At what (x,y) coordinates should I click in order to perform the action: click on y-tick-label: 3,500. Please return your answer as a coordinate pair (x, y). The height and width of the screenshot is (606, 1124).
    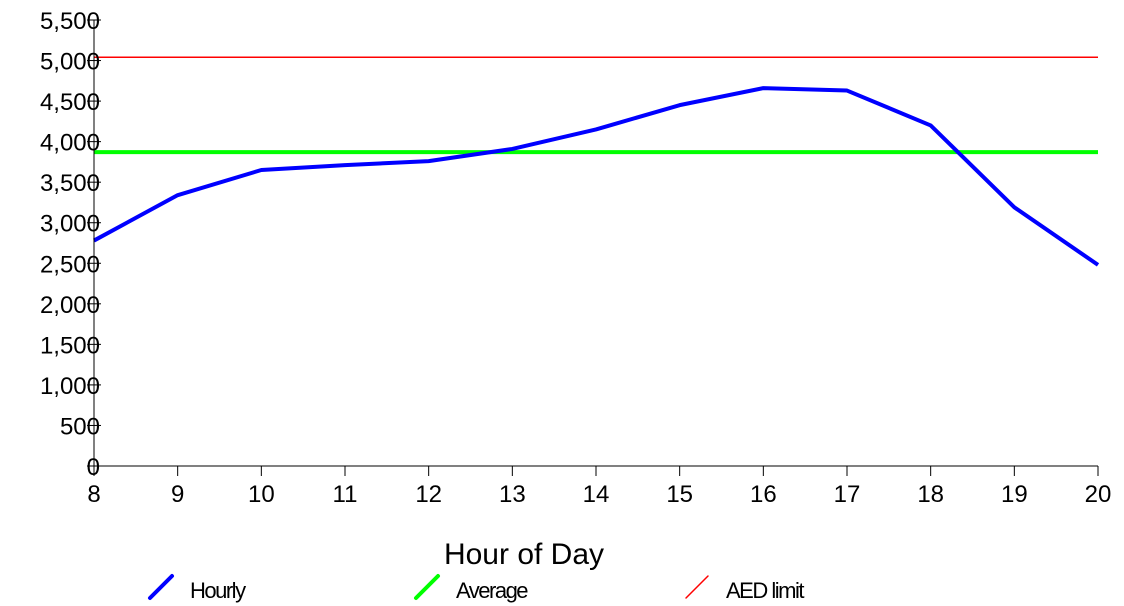
    Looking at the image, I should click on (70, 183).